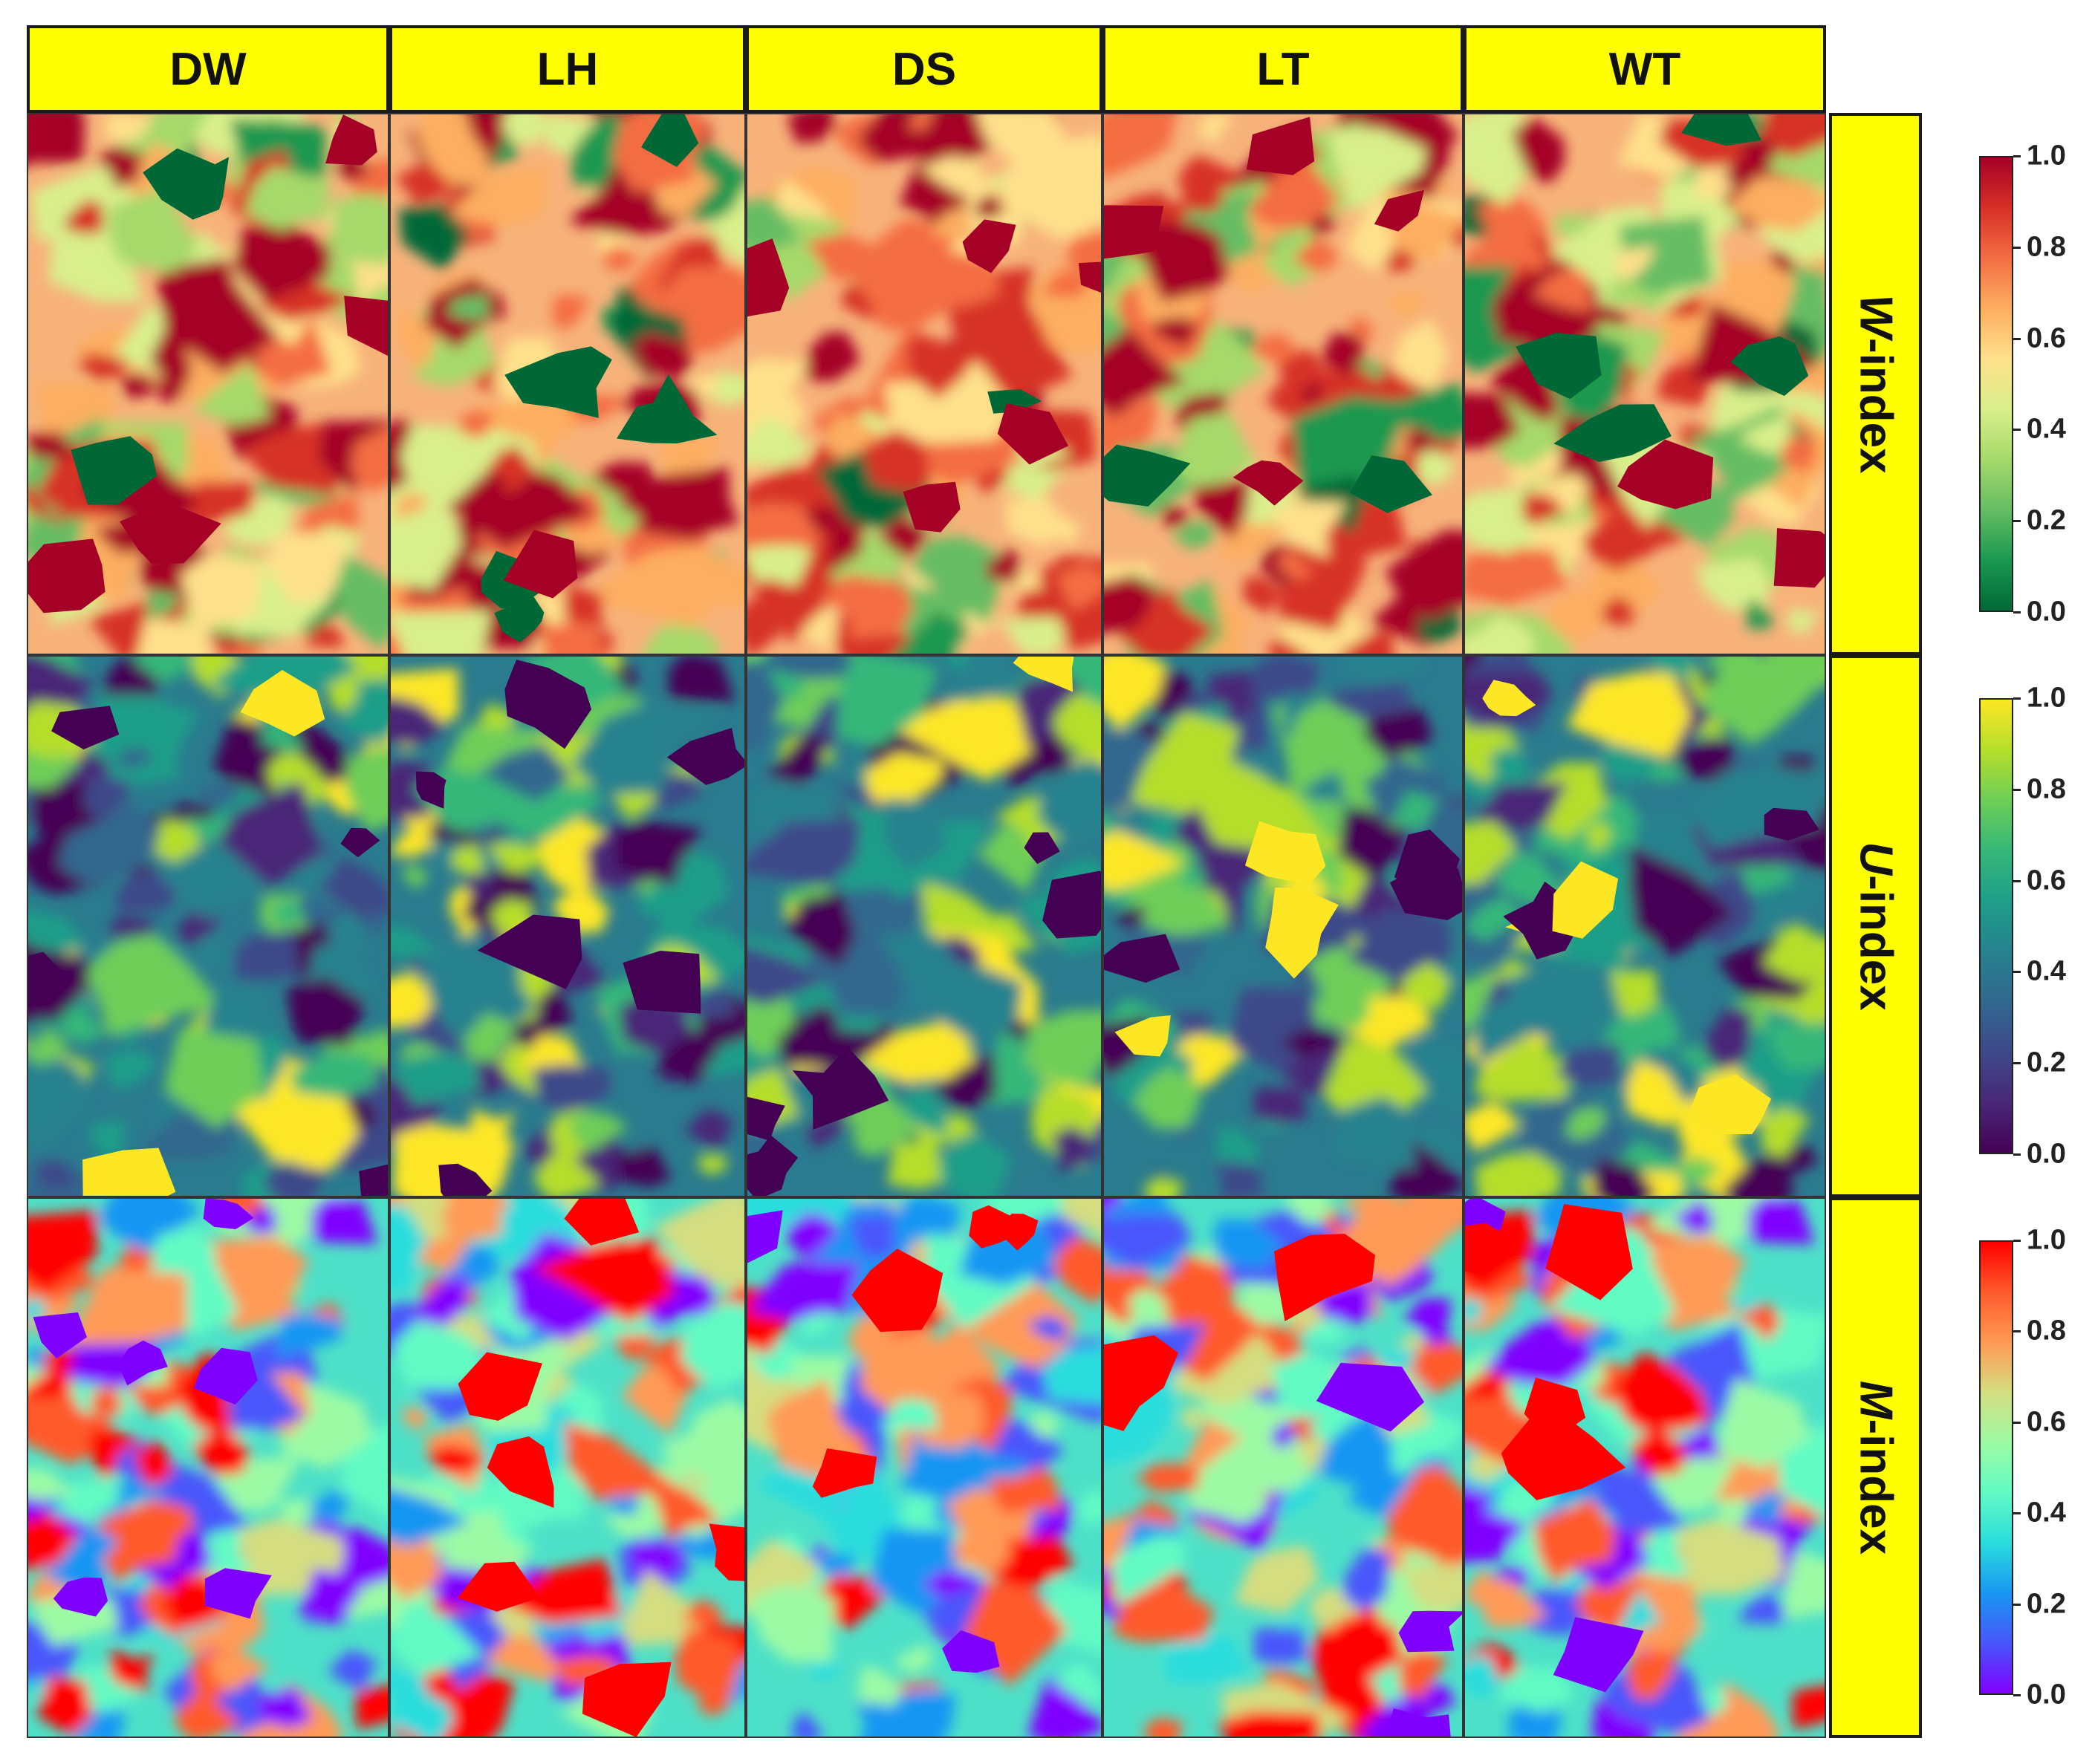 The height and width of the screenshot is (1764, 2095). I want to click on column-header-lh: LH, so click(567, 69).